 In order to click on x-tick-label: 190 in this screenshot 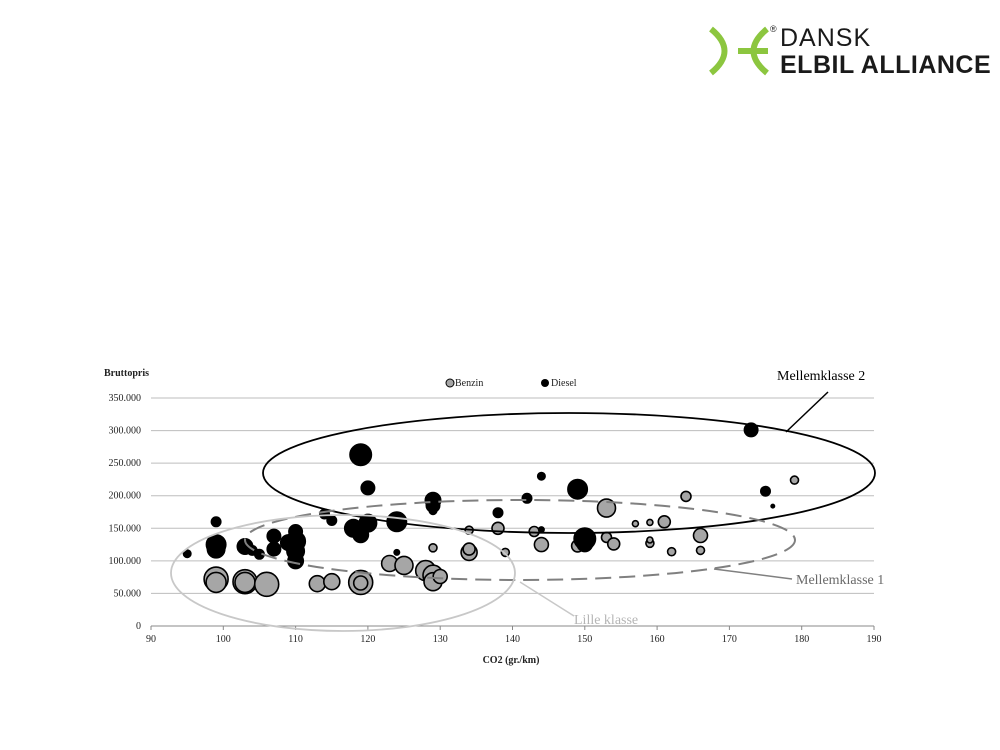, I will do `click(874, 639)`.